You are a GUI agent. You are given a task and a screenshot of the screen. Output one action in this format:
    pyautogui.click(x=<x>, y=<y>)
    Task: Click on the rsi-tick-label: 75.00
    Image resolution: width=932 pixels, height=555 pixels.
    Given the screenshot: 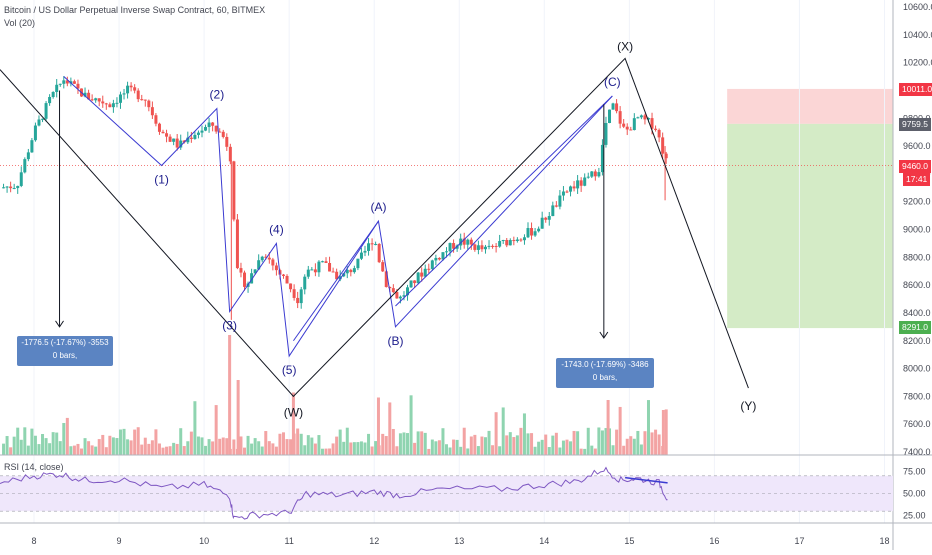 What is the action you would take?
    pyautogui.click(x=914, y=471)
    